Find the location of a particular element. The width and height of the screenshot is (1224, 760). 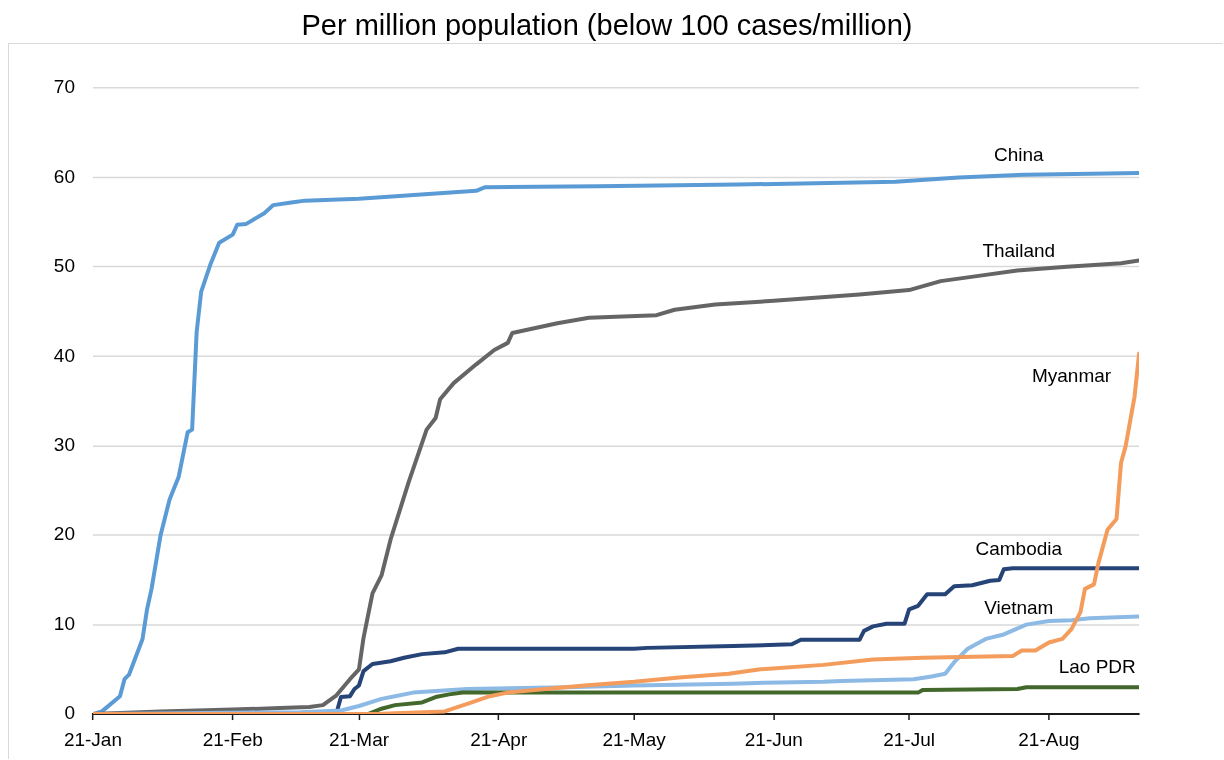

series-label: Lao PDR is located at coordinates (1097, 667).